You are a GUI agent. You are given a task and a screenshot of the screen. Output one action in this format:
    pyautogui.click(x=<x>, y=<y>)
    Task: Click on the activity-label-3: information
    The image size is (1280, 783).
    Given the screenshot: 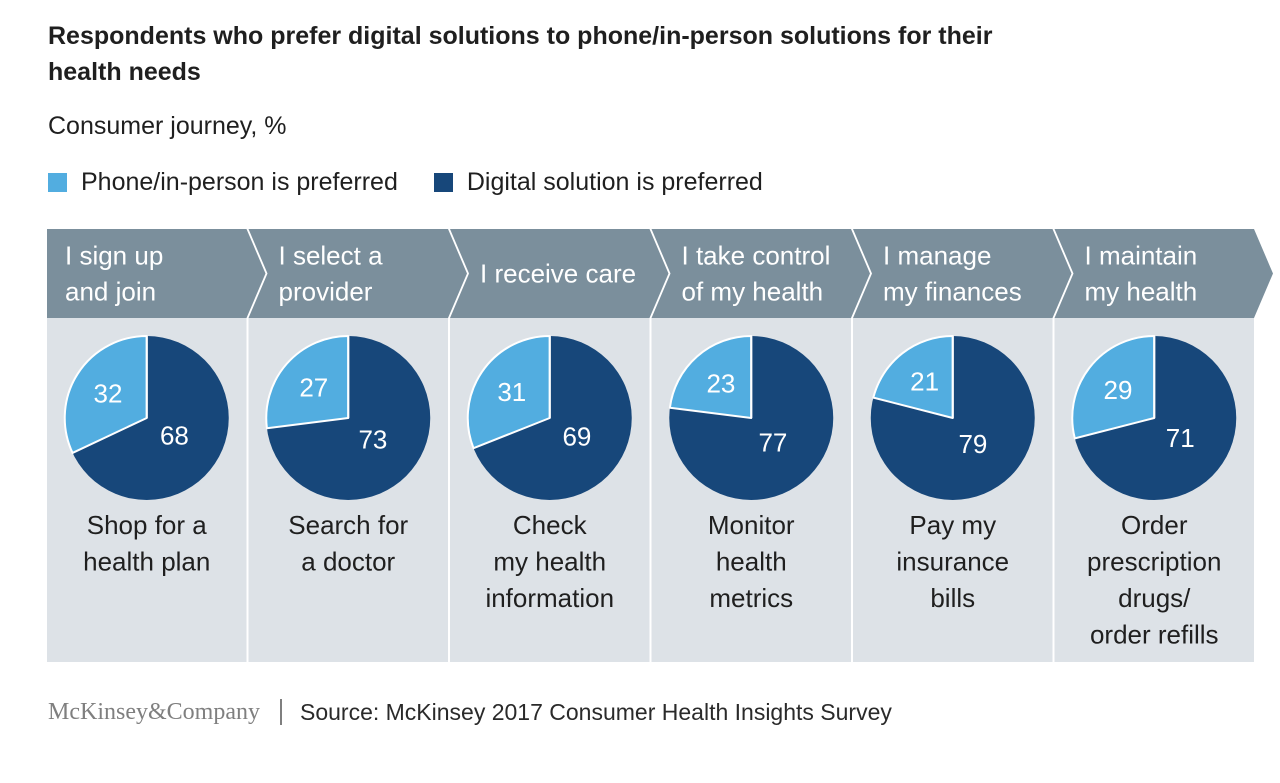 What is the action you would take?
    pyautogui.click(x=549, y=598)
    